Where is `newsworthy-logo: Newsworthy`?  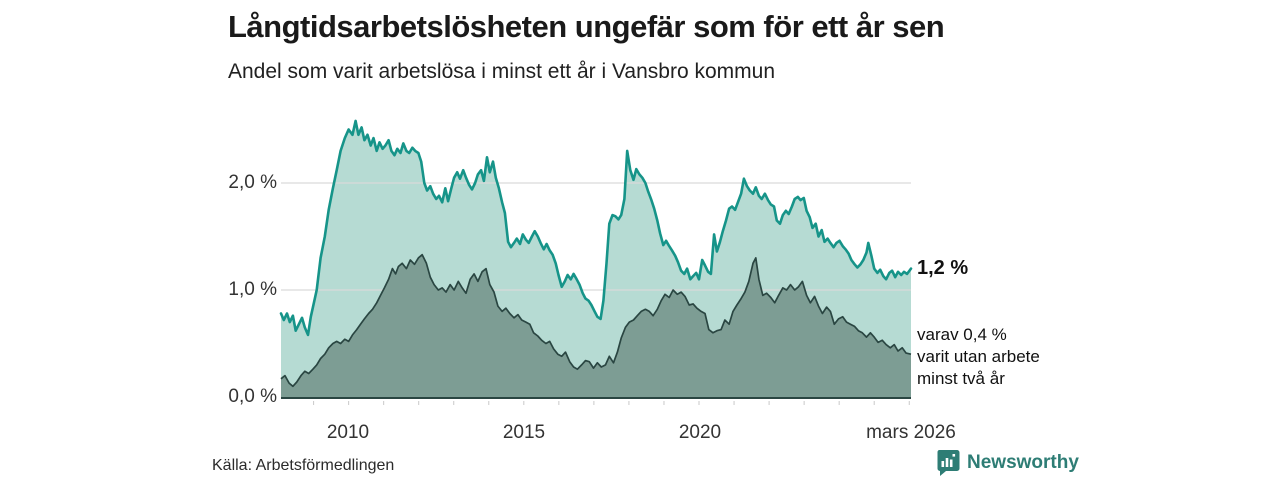 newsworthy-logo: Newsworthy is located at coordinates (1007, 462).